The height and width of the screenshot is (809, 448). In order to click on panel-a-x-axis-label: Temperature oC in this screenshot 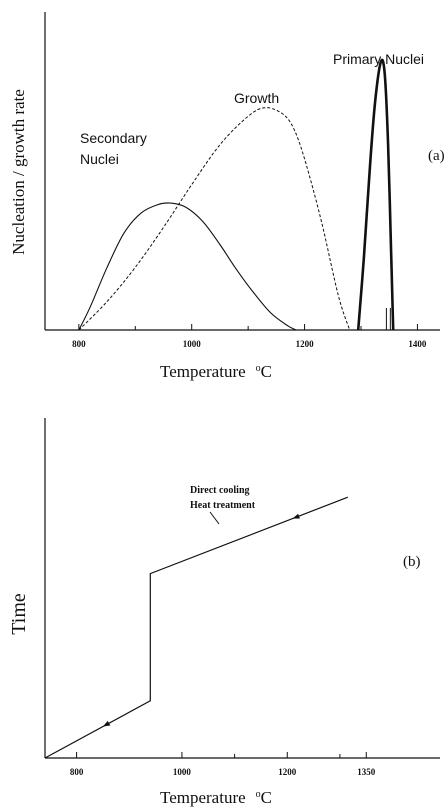, I will do `click(216, 371)`.